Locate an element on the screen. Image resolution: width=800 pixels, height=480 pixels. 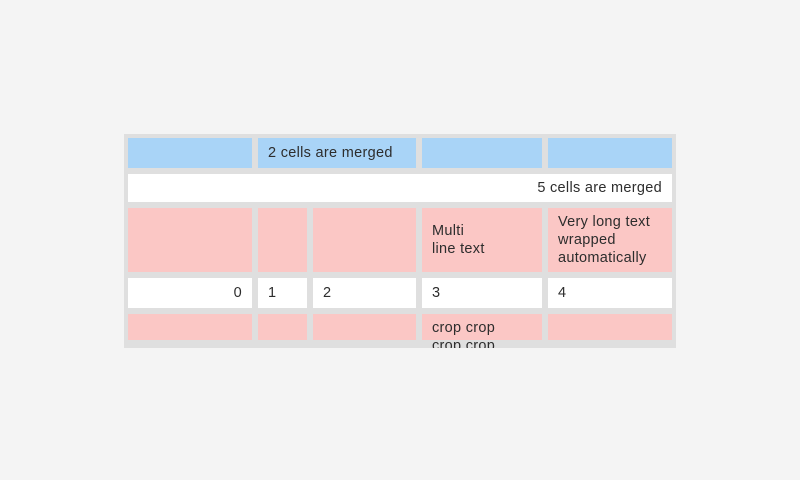
table-cell-merged-2: 2 cells are merged is located at coordinates (337, 153).